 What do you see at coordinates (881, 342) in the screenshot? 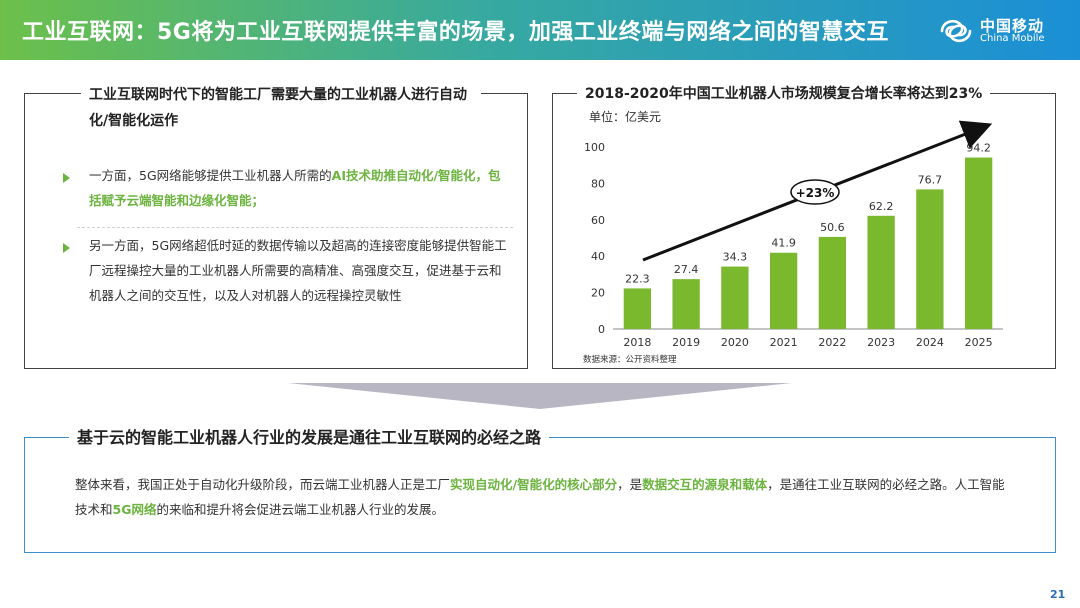
I see `x-tick-label-2023: 2023` at bounding box center [881, 342].